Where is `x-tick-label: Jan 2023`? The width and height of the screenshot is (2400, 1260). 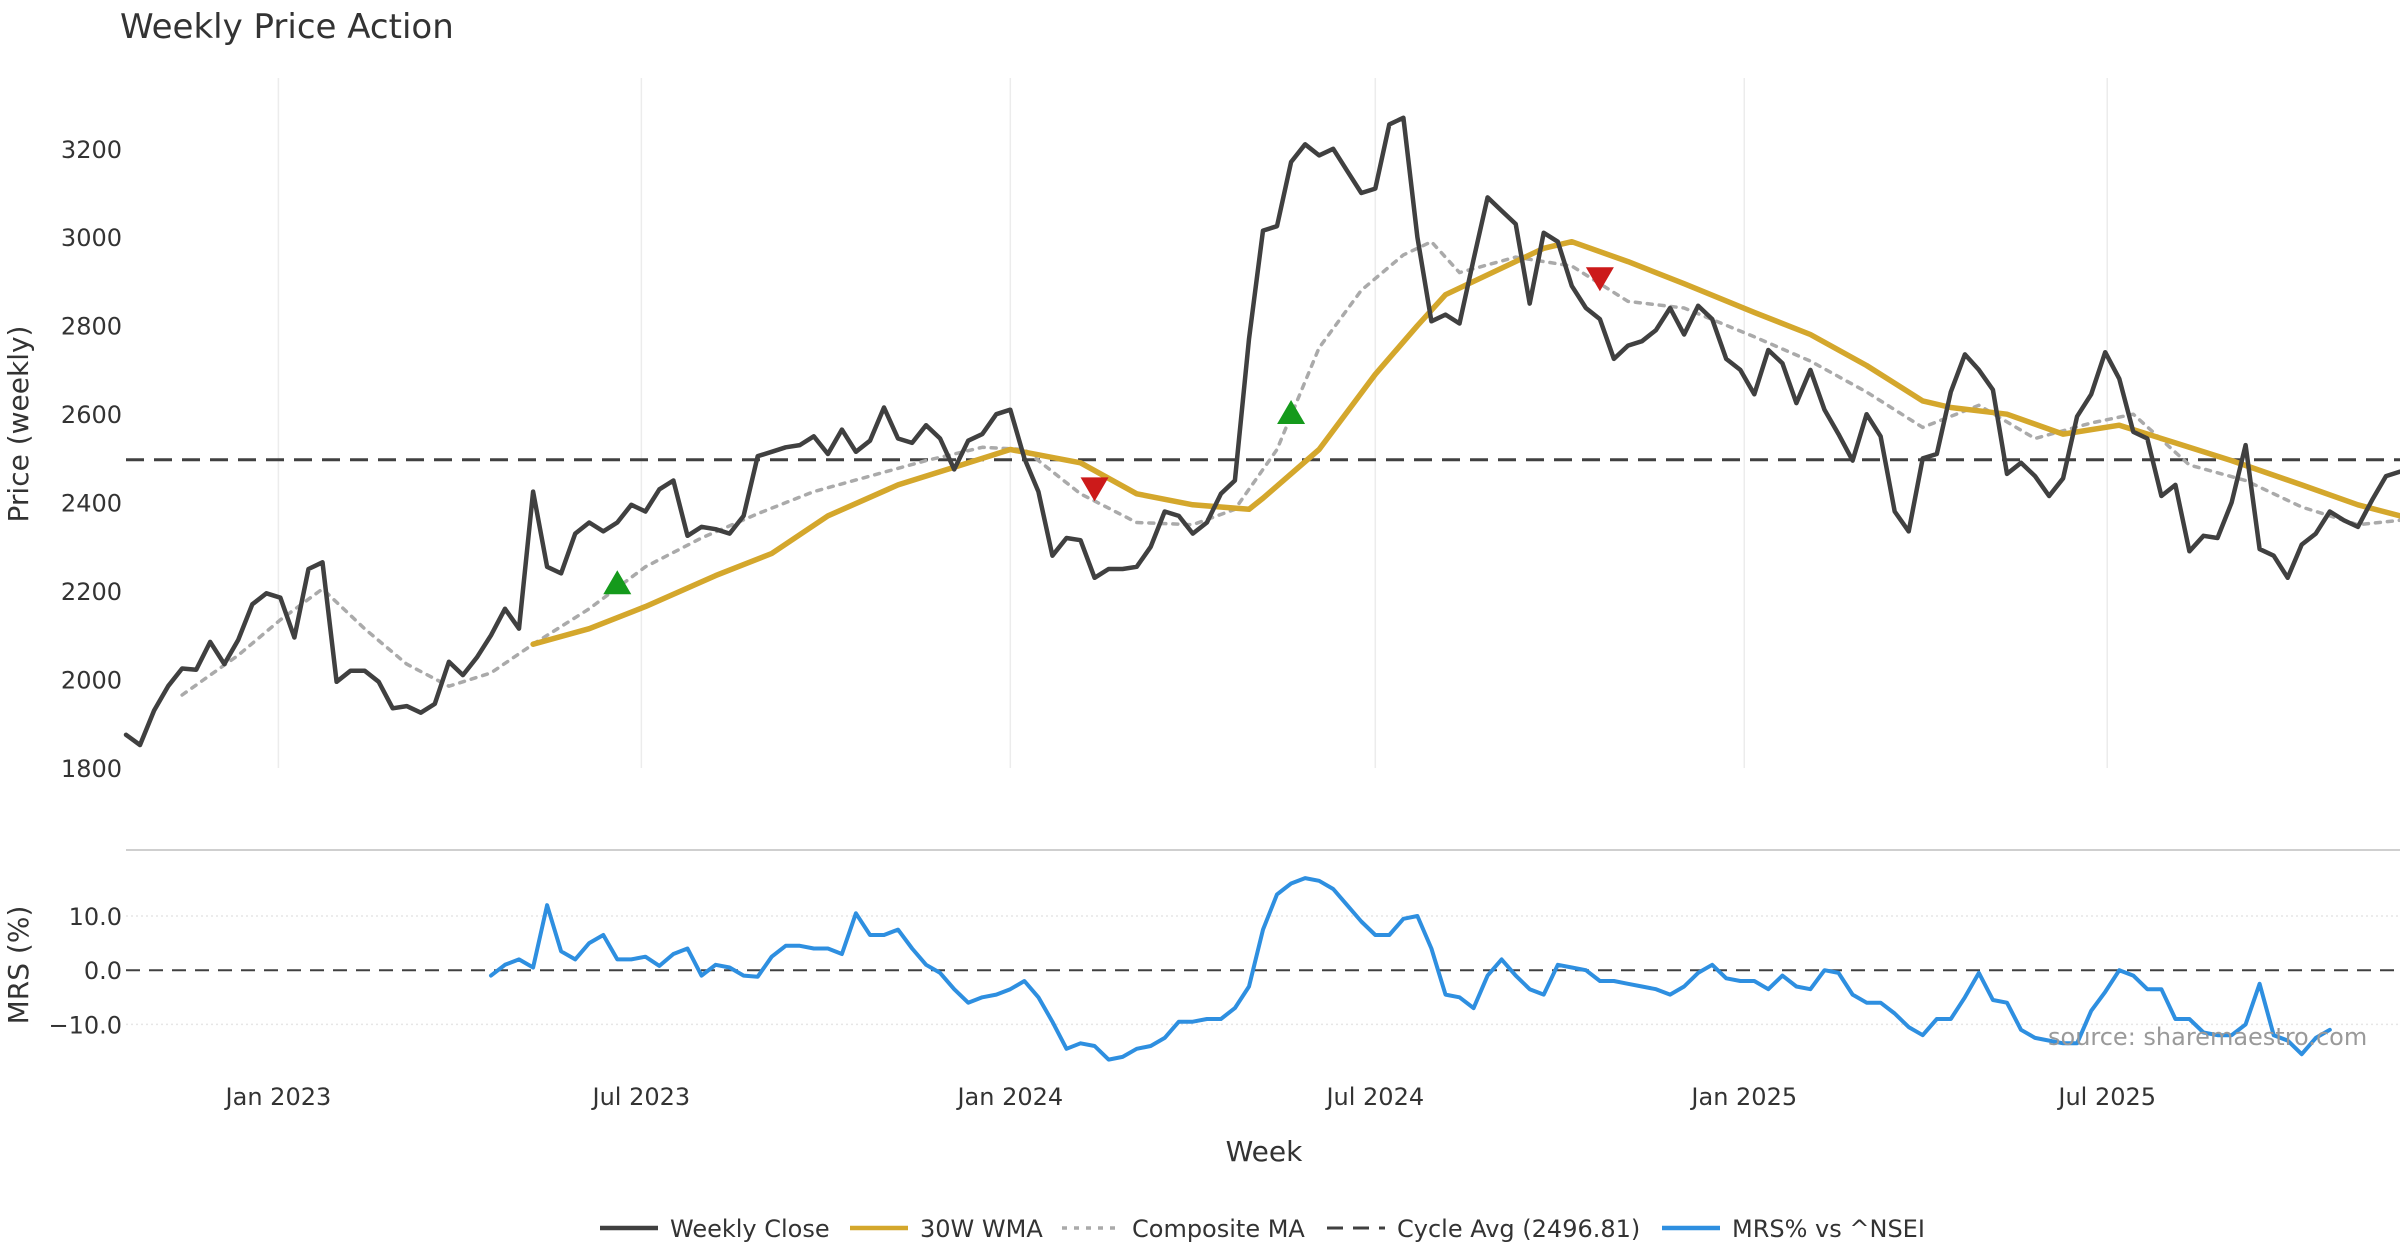
x-tick-label: Jan 2023 is located at coordinates (278, 1097).